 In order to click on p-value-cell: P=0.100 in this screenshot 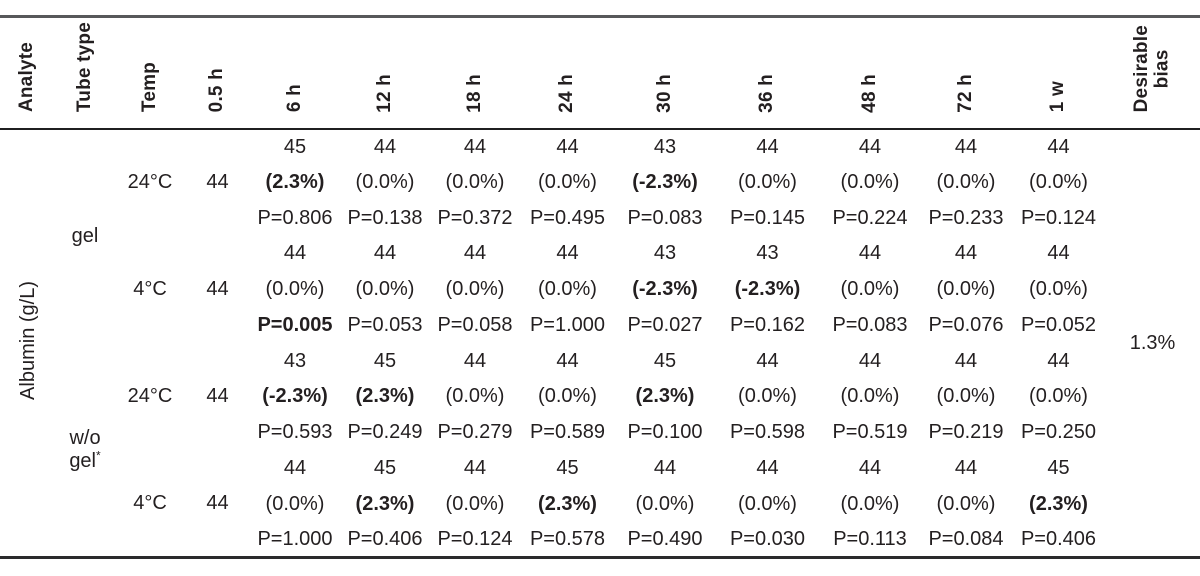, I will do `click(665, 432)`.